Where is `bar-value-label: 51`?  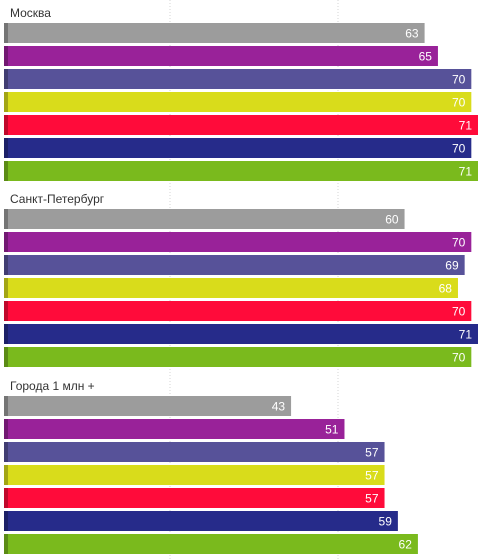
bar-value-label: 51 is located at coordinates (332, 430).